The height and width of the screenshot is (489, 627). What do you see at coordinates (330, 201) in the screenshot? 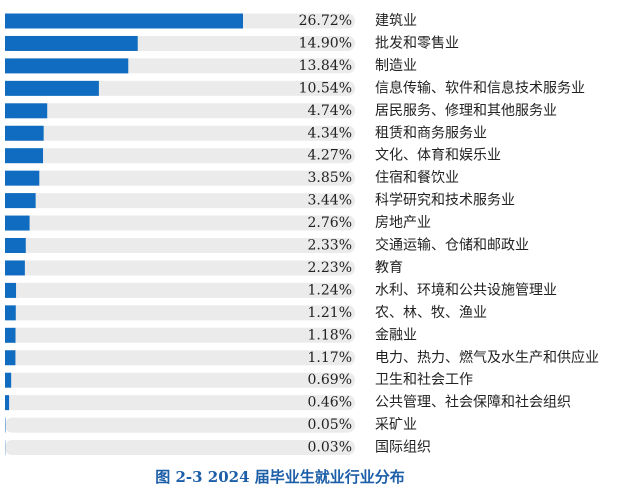
I see `value-label: 3.44%` at bounding box center [330, 201].